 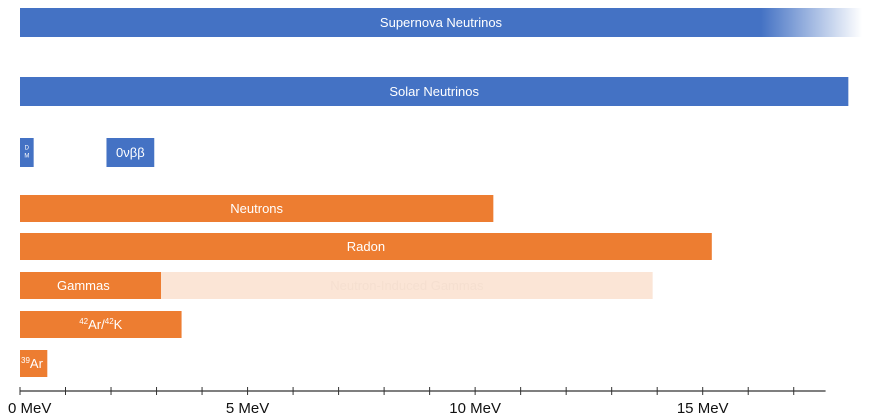 I want to click on bar-label-39ar: 39Ar, so click(x=32, y=363).